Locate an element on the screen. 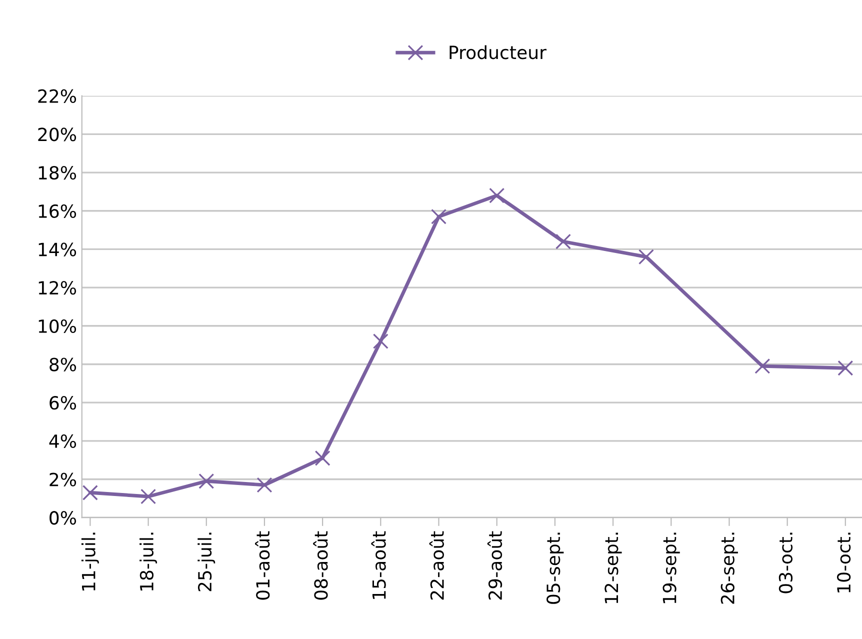 This screenshot has height=639, width=862. x-tick-label: 12-sept. is located at coordinates (613, 568).